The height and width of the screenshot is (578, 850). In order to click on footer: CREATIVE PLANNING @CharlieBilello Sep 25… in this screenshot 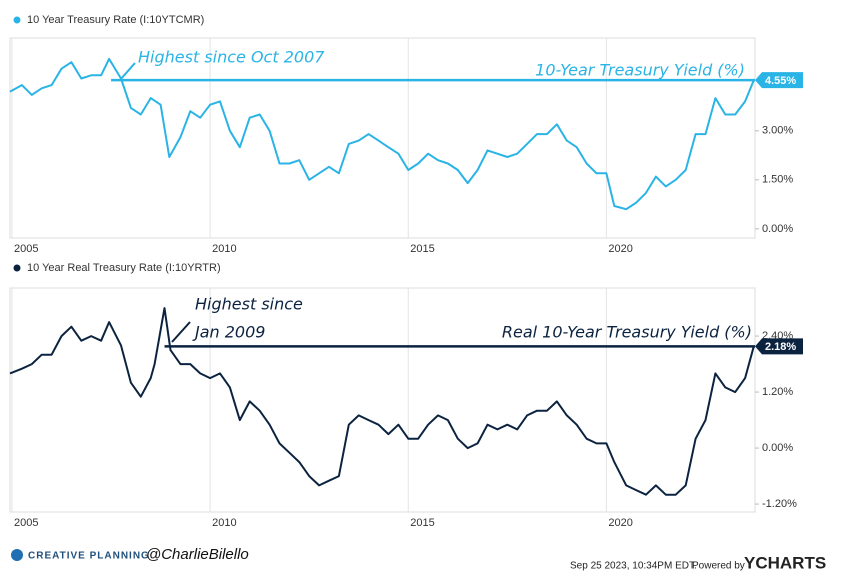, I will do `click(418, 559)`.